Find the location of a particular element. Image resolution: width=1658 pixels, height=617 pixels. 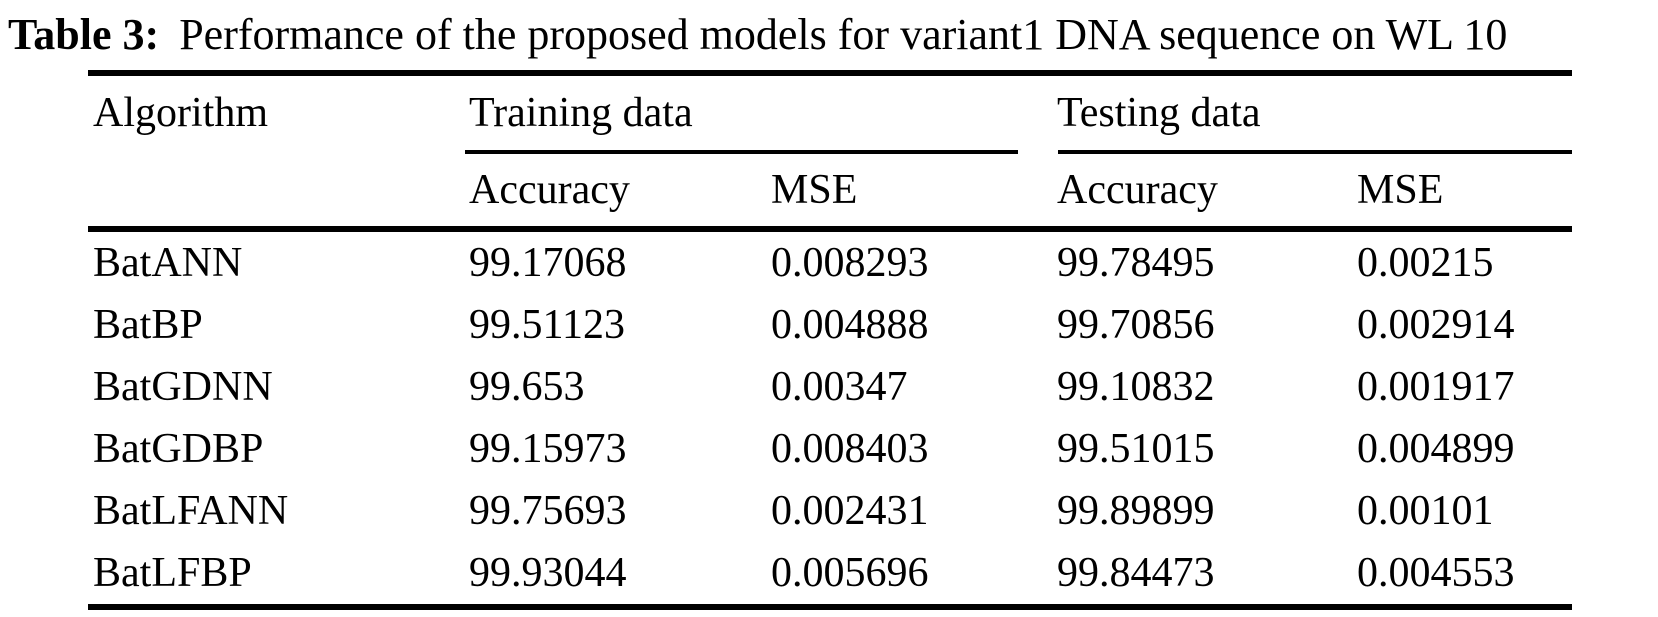

cell-train-accuracy: 99.51123 is located at coordinates (547, 325).